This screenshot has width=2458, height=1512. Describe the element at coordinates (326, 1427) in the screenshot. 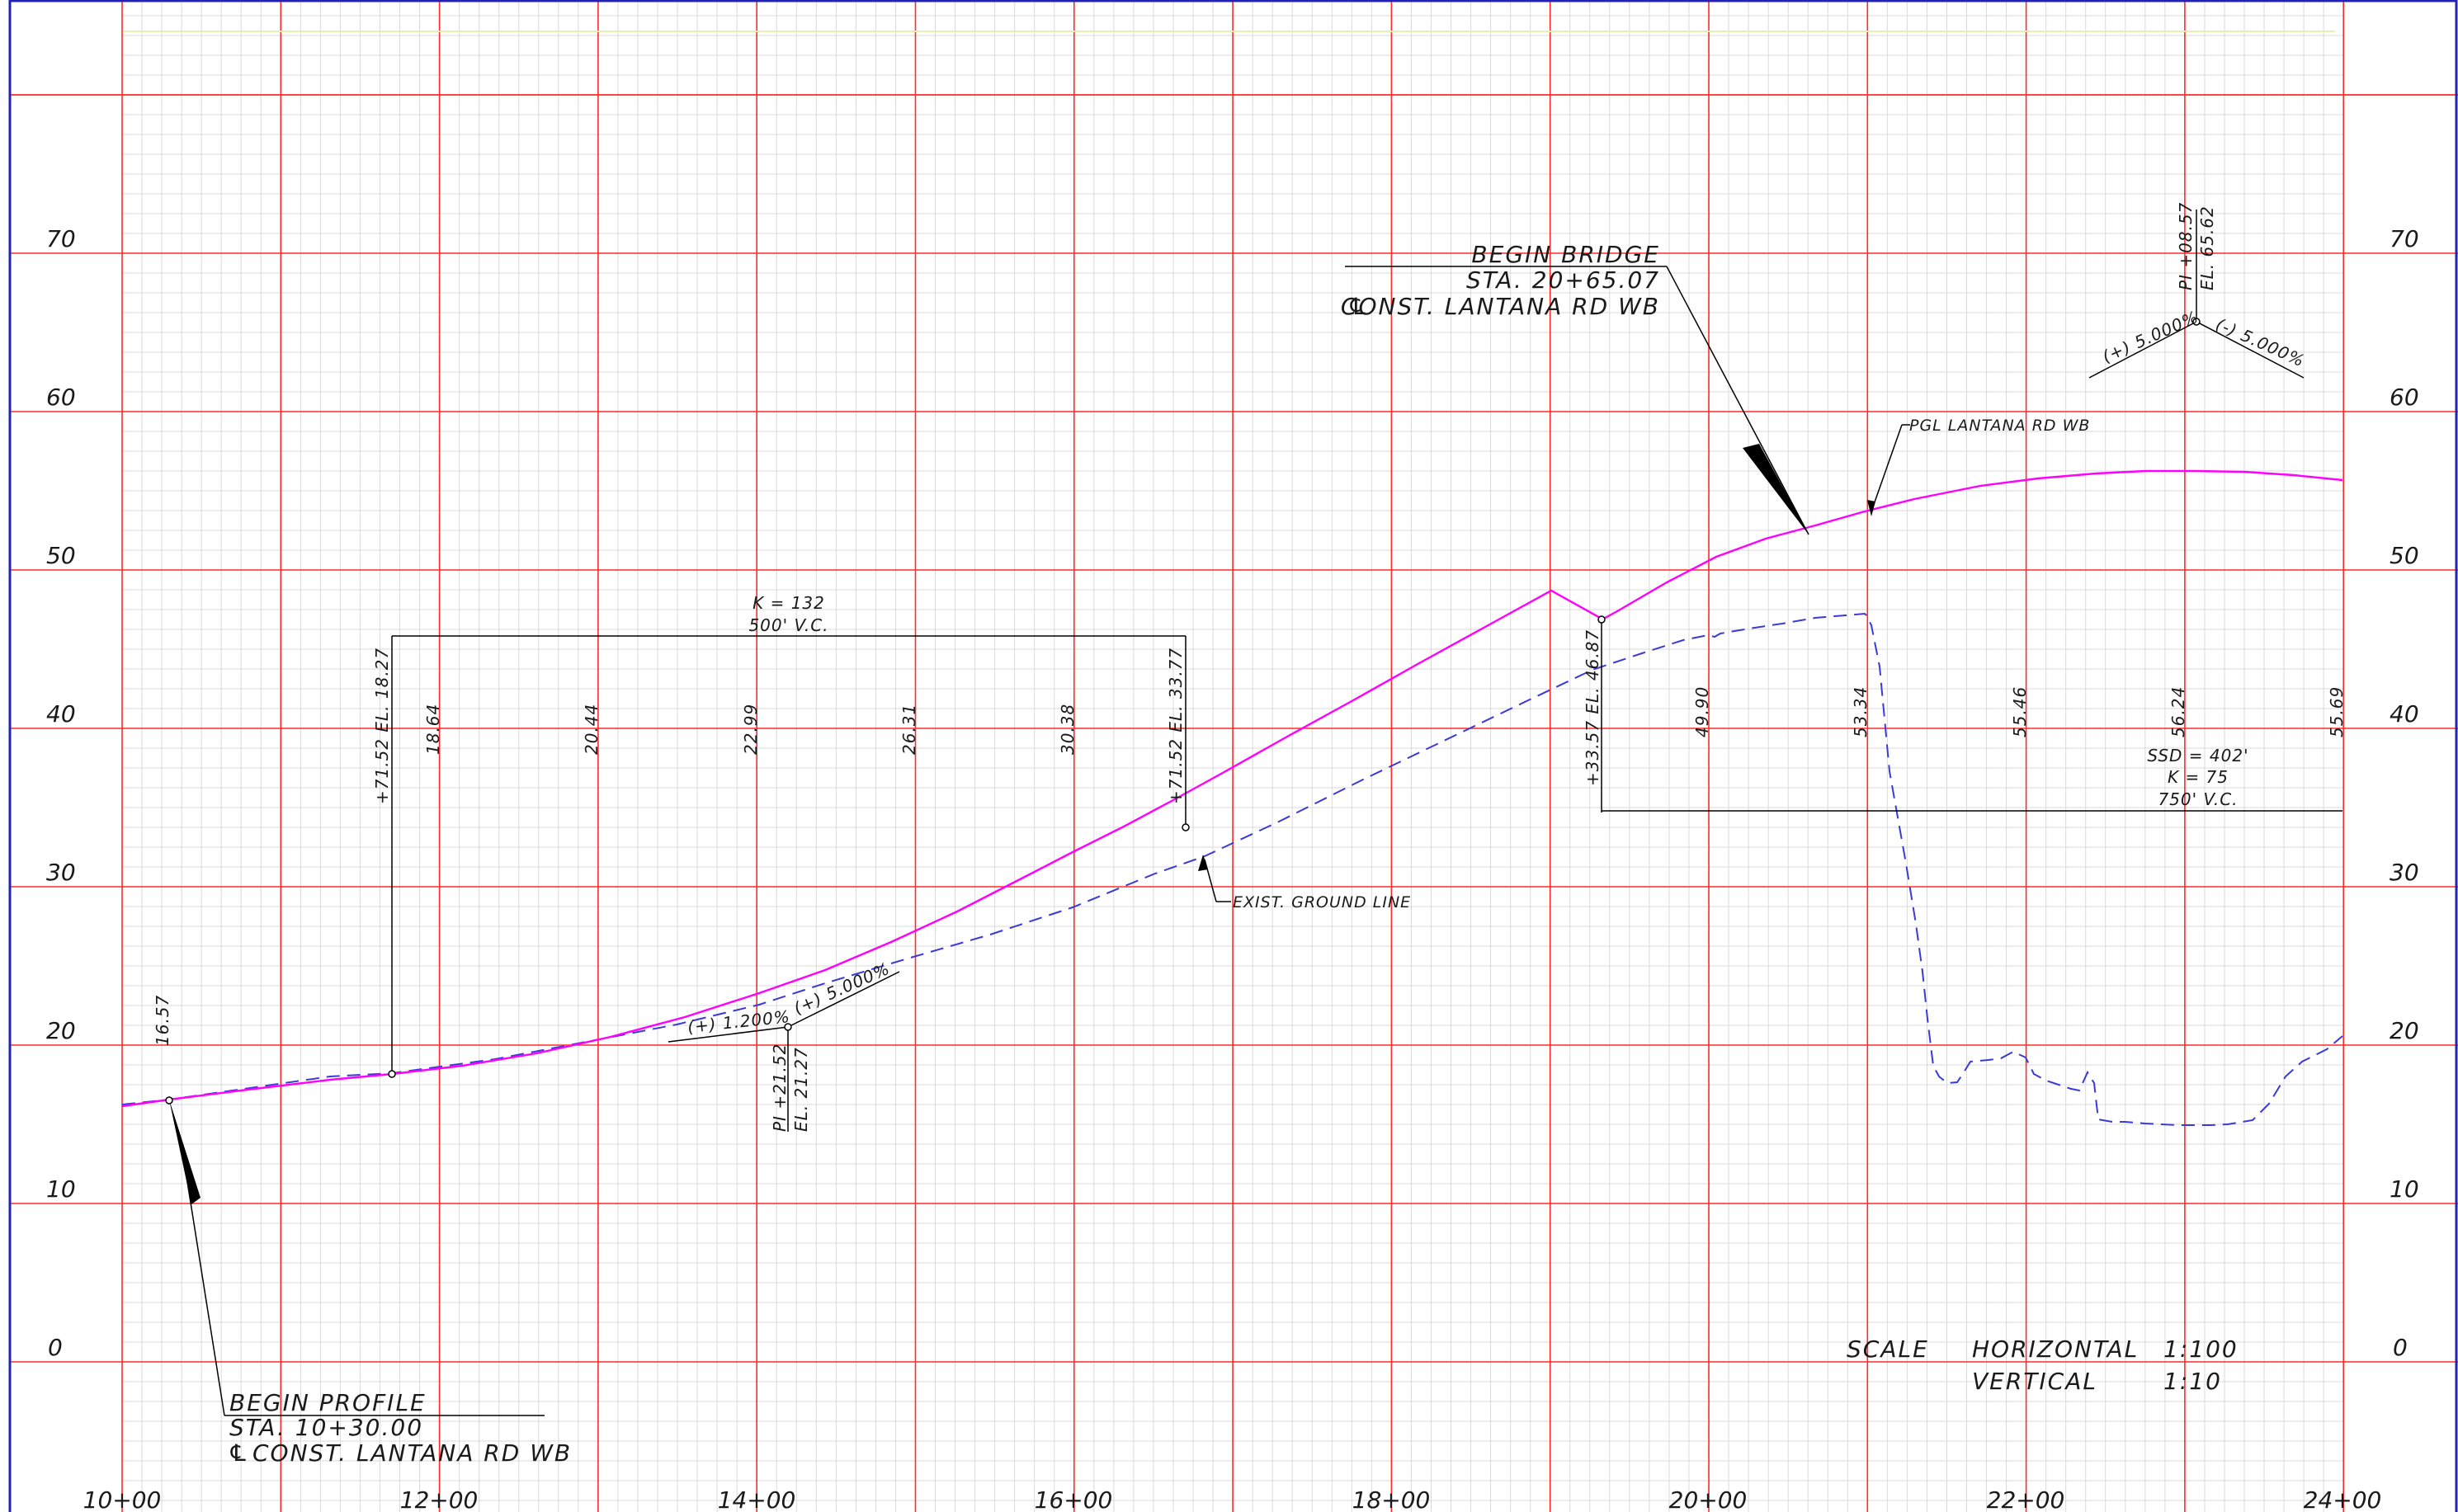

I see `begin-profile-station: STA. 10+30.00` at that location.